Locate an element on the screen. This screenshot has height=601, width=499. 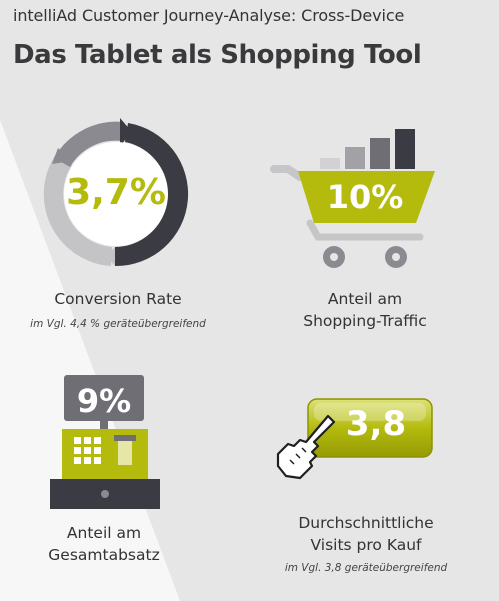
cash-register-icon is located at coordinates (105, 442).